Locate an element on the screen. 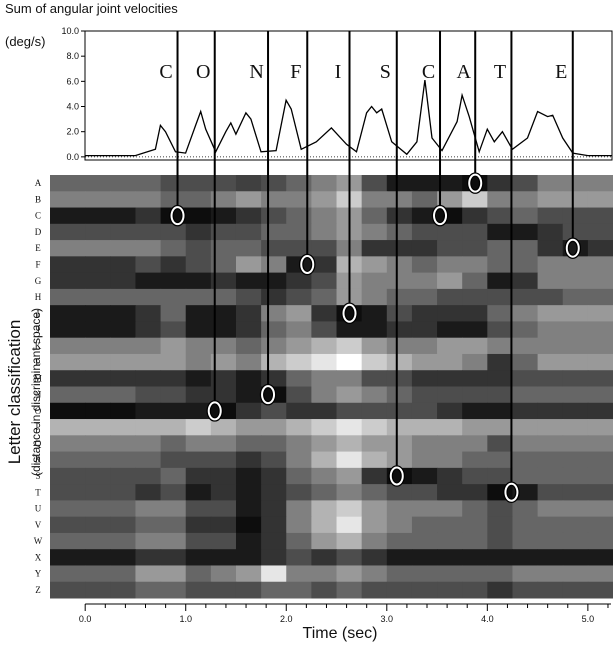  row-label: O is located at coordinates (38, 411).